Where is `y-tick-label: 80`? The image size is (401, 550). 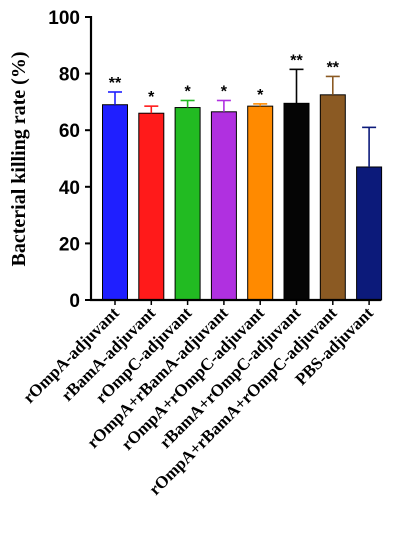
y-tick-label: 80 is located at coordinates (69, 75).